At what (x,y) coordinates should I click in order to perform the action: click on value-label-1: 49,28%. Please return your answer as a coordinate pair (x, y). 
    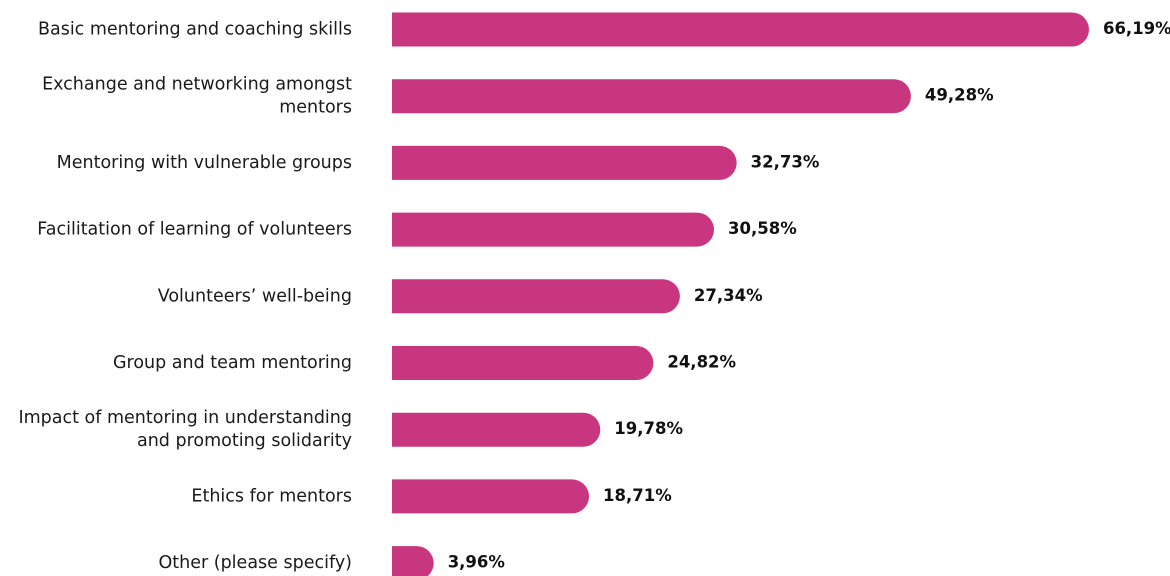
    Looking at the image, I should click on (959, 95).